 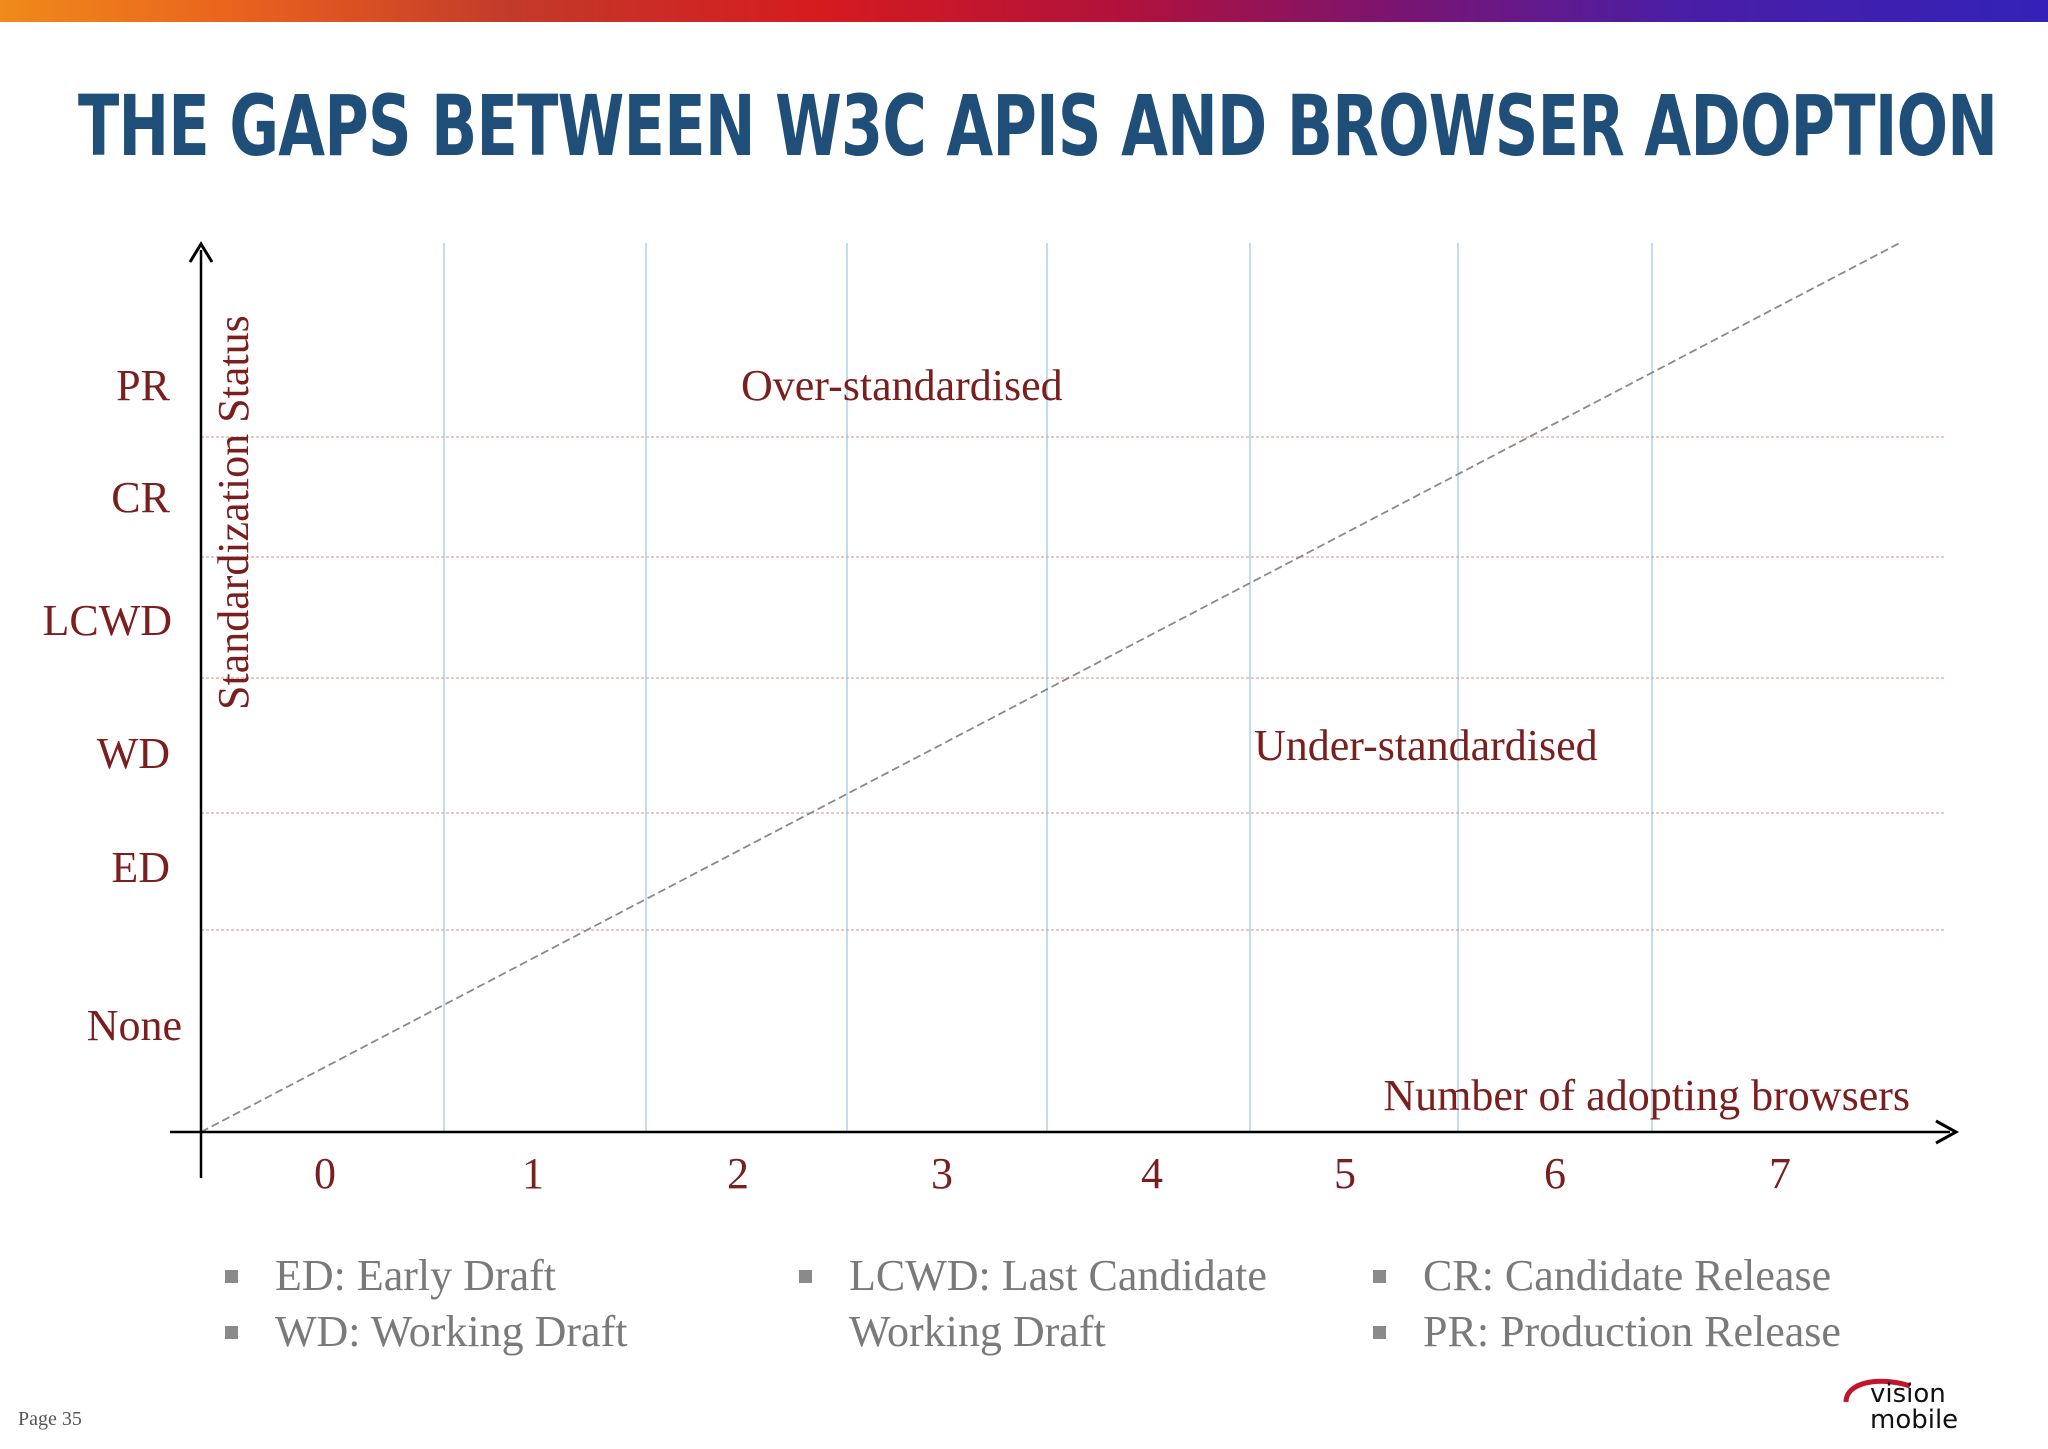 What do you see at coordinates (902, 385) in the screenshot?
I see `over-standardised-label: Over-standardised` at bounding box center [902, 385].